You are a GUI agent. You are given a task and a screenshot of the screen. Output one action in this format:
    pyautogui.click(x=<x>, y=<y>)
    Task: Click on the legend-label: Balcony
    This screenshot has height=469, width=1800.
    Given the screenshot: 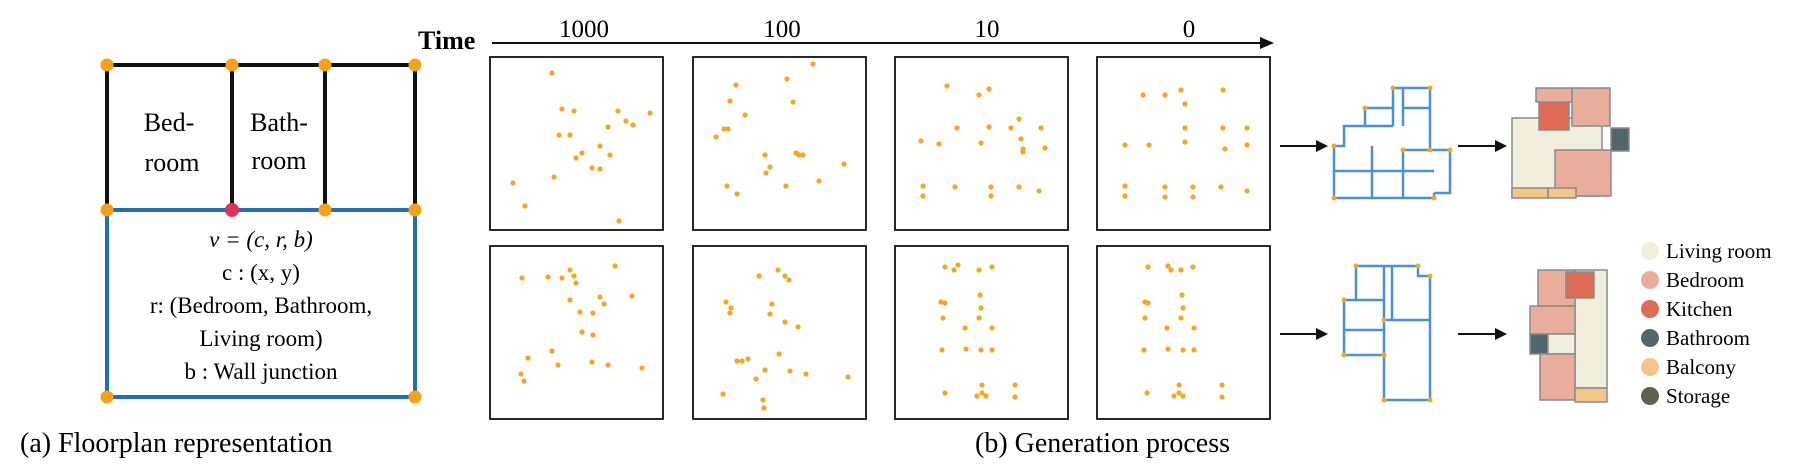 What is the action you would take?
    pyautogui.click(x=1701, y=367)
    